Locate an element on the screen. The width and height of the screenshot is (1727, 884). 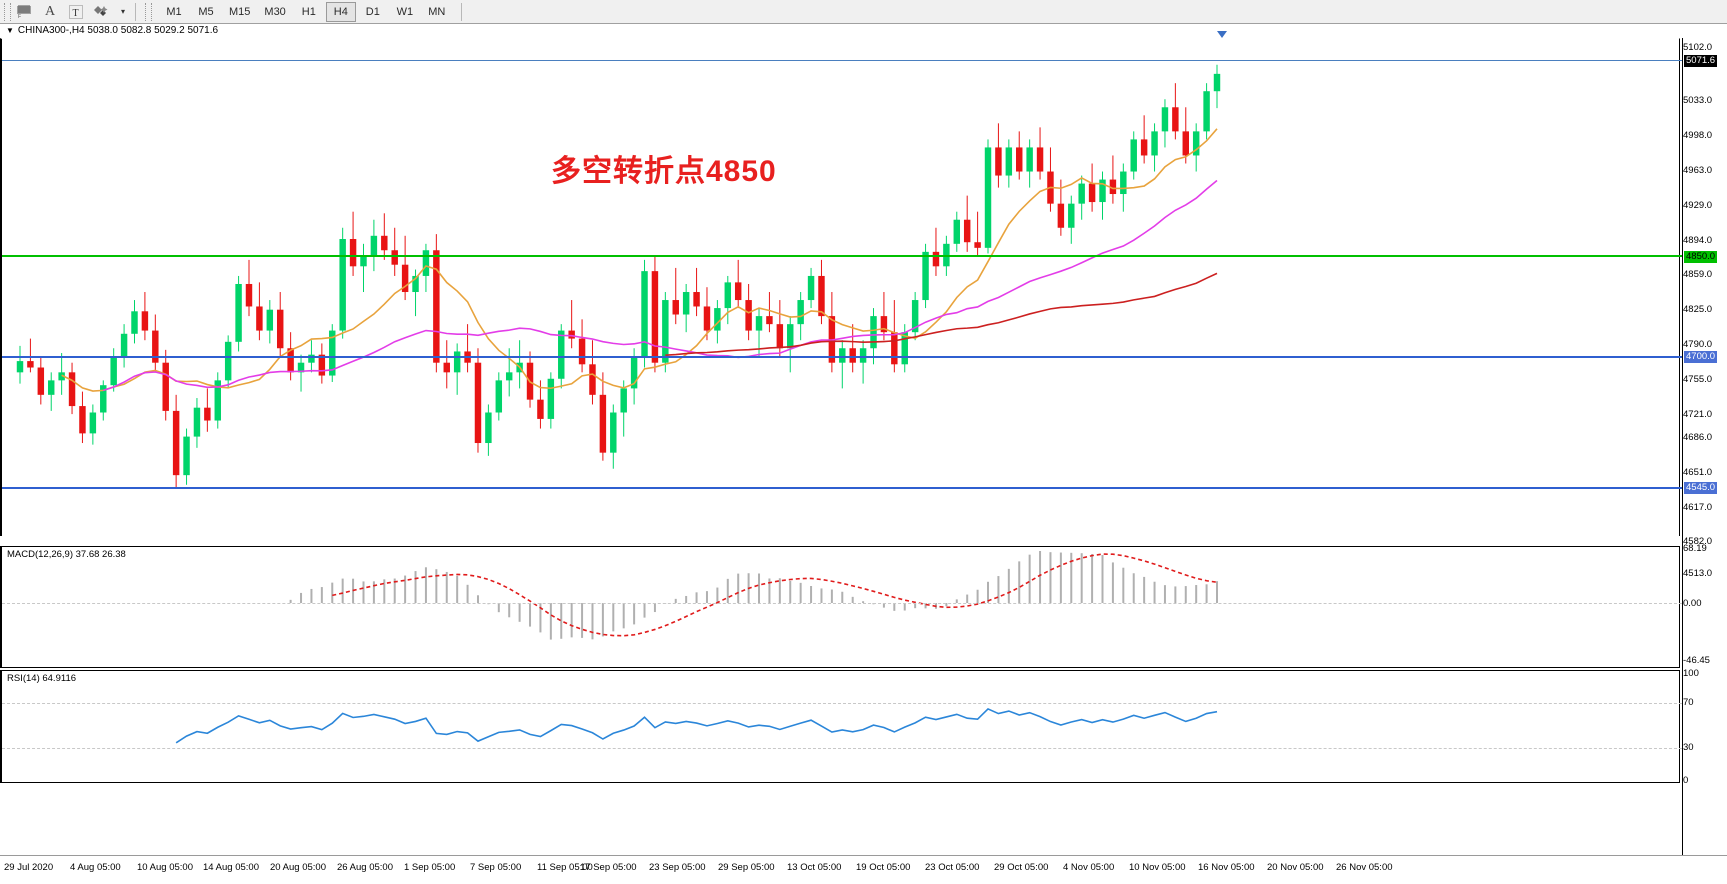
macd-pane: MACD(12,26,9) 37.68 26.38 is located at coordinates (841, 607).